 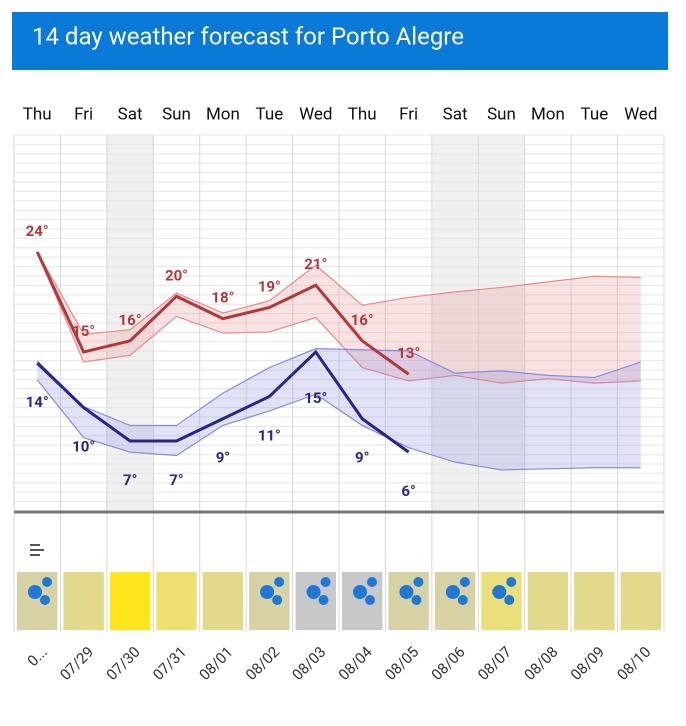 What do you see at coordinates (587, 663) in the screenshot?
I see `date-label: 08/09` at bounding box center [587, 663].